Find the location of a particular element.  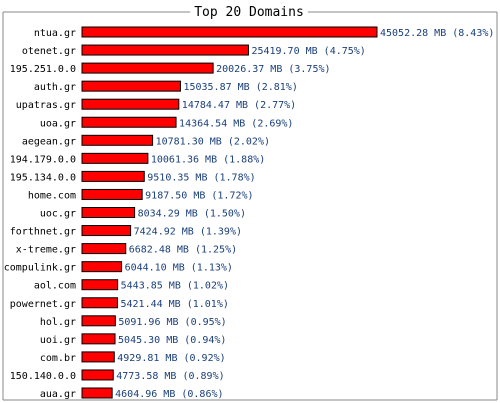

value-label: 4929.81 MB (0.92%) is located at coordinates (171, 358).